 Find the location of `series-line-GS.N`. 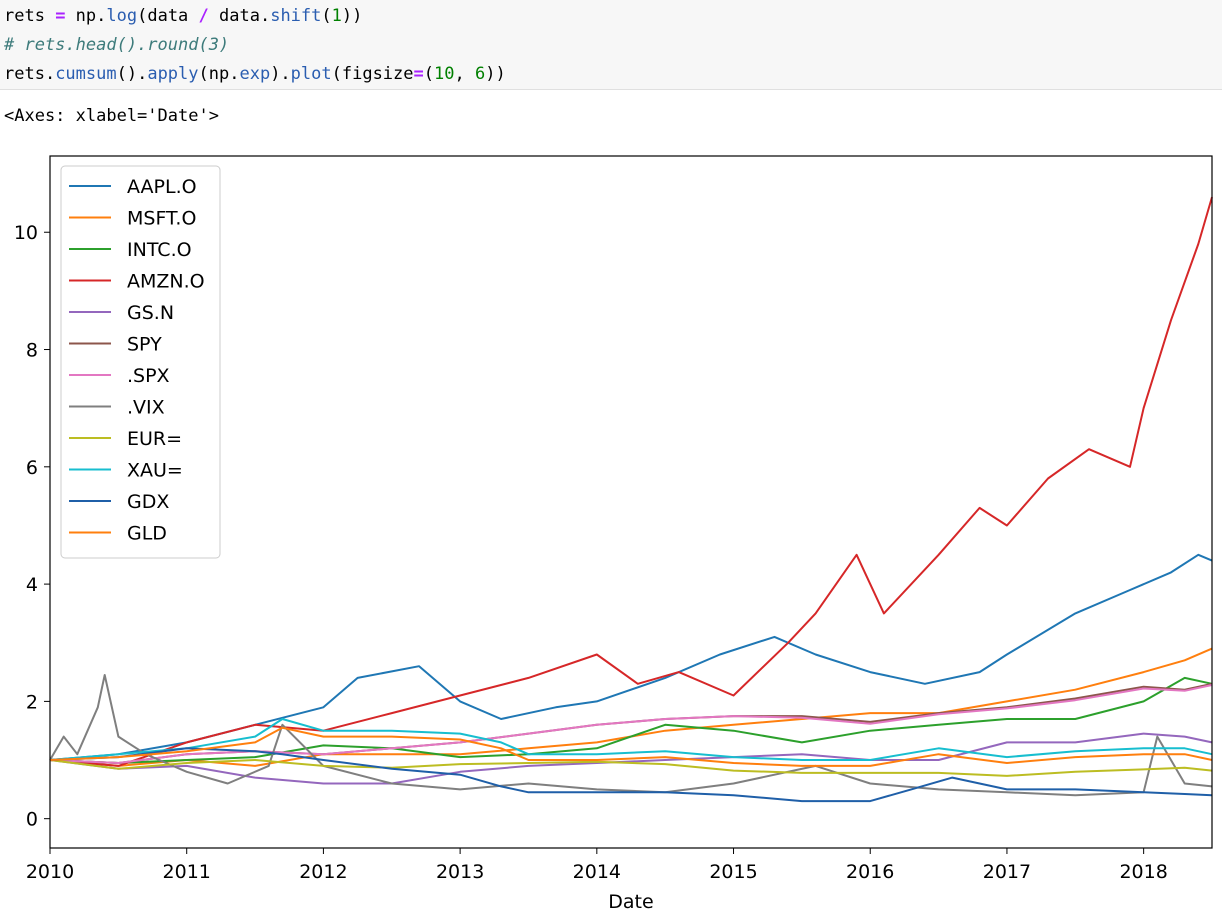

series-line-GS.N is located at coordinates (631, 758).